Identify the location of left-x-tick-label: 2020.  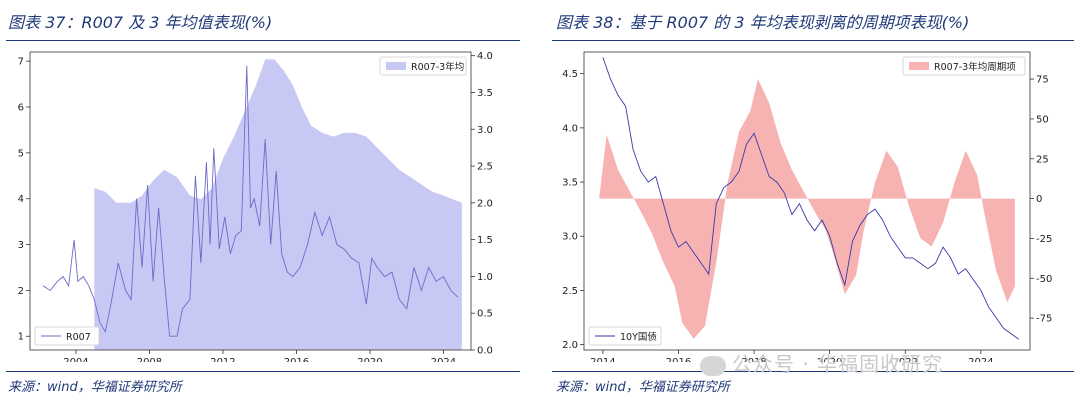
(369, 359).